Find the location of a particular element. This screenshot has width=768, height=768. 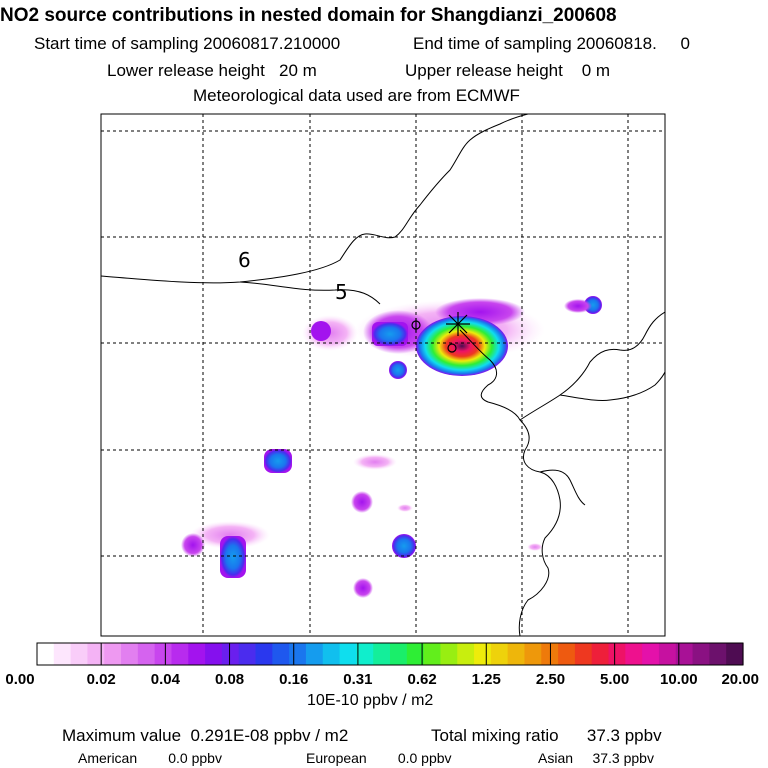

colorbar-tick-label: 0.08 is located at coordinates (229, 679).